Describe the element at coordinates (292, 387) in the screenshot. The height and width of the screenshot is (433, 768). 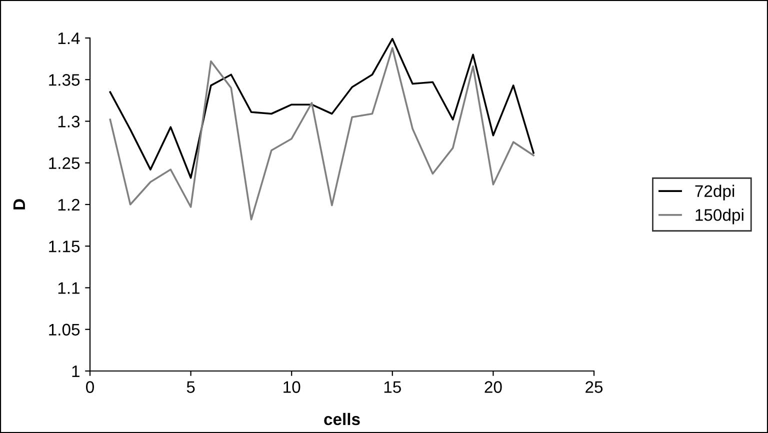
I see `x-tick-label: 10` at that location.